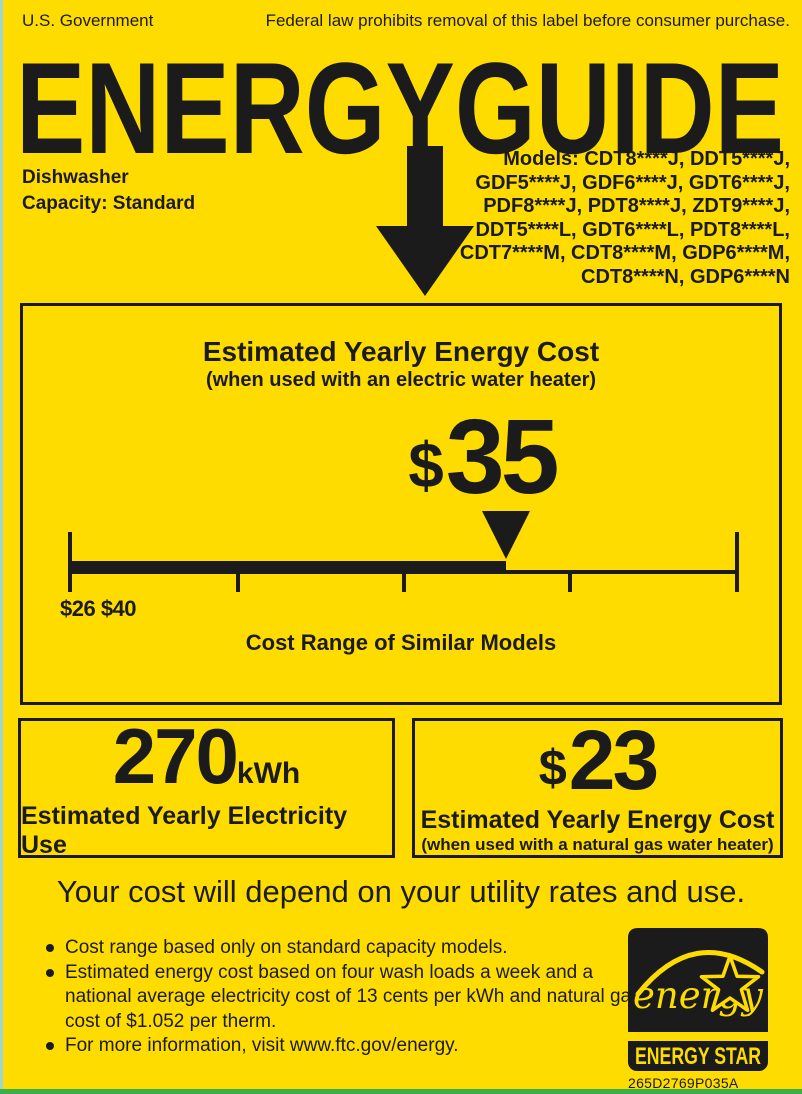 This screenshot has width=802, height=1094. What do you see at coordinates (401, 642) in the screenshot?
I see `scale-caption: Cost Range of Similar Models` at bounding box center [401, 642].